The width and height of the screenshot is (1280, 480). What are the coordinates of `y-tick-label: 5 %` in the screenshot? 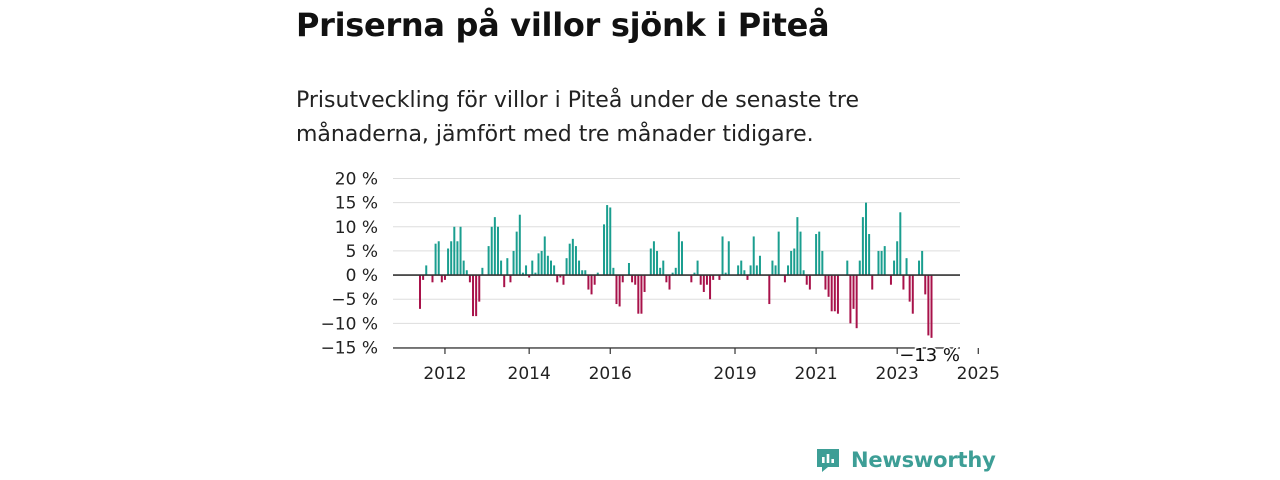 It's located at (362, 252).